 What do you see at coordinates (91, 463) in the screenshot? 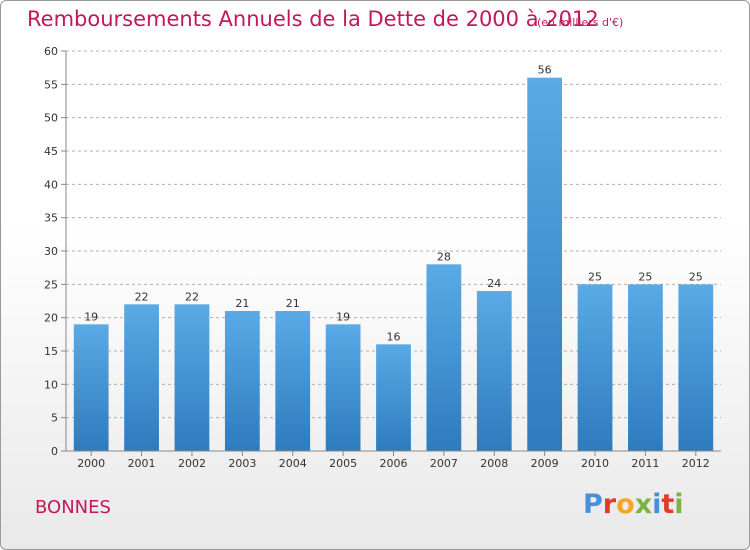
I see `x-tick-label: 2000` at bounding box center [91, 463].